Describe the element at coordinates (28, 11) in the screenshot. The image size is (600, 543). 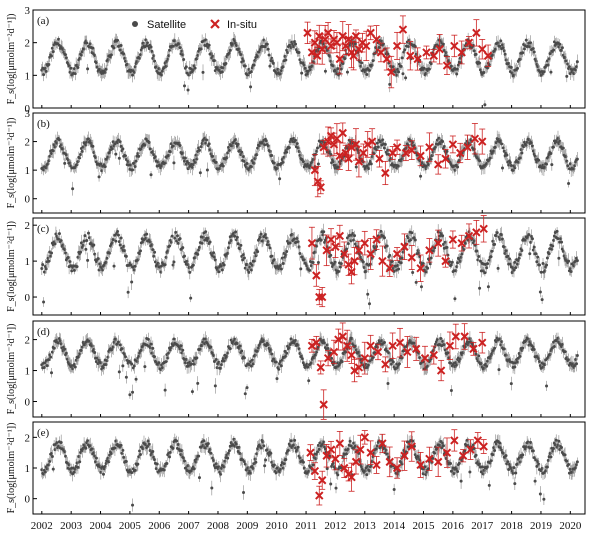
I see `y-tick-label: 3` at that location.